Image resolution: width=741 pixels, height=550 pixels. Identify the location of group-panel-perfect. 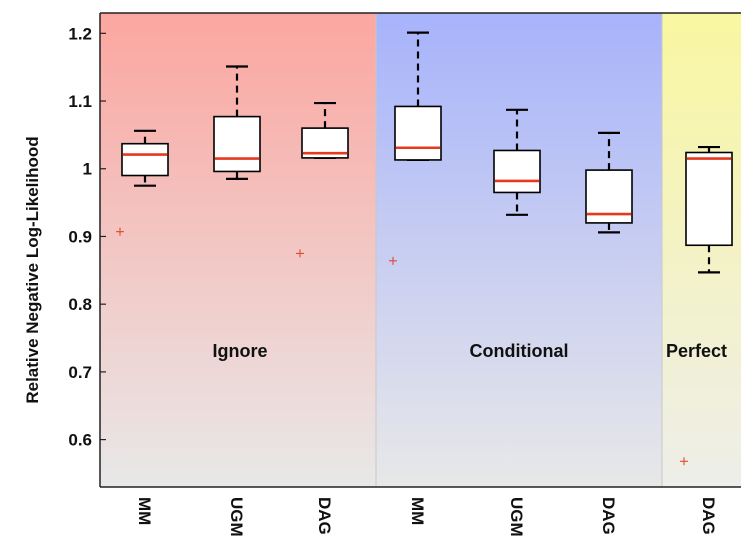
(701, 250).